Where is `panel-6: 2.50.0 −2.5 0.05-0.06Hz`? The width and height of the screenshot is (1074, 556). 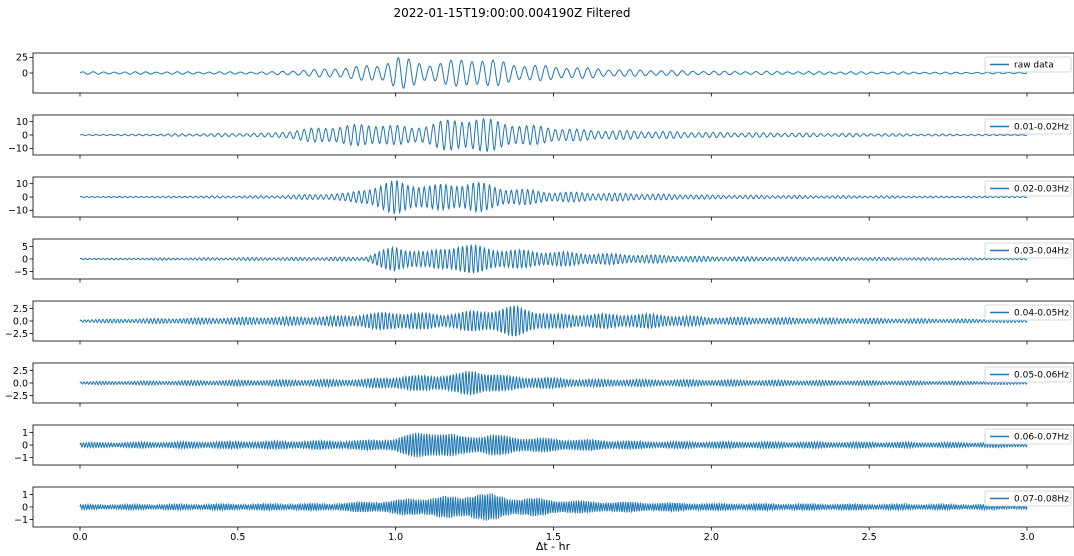
panel-6: 2.50.0 −2.5 0.05-0.06Hz is located at coordinates (539, 384).